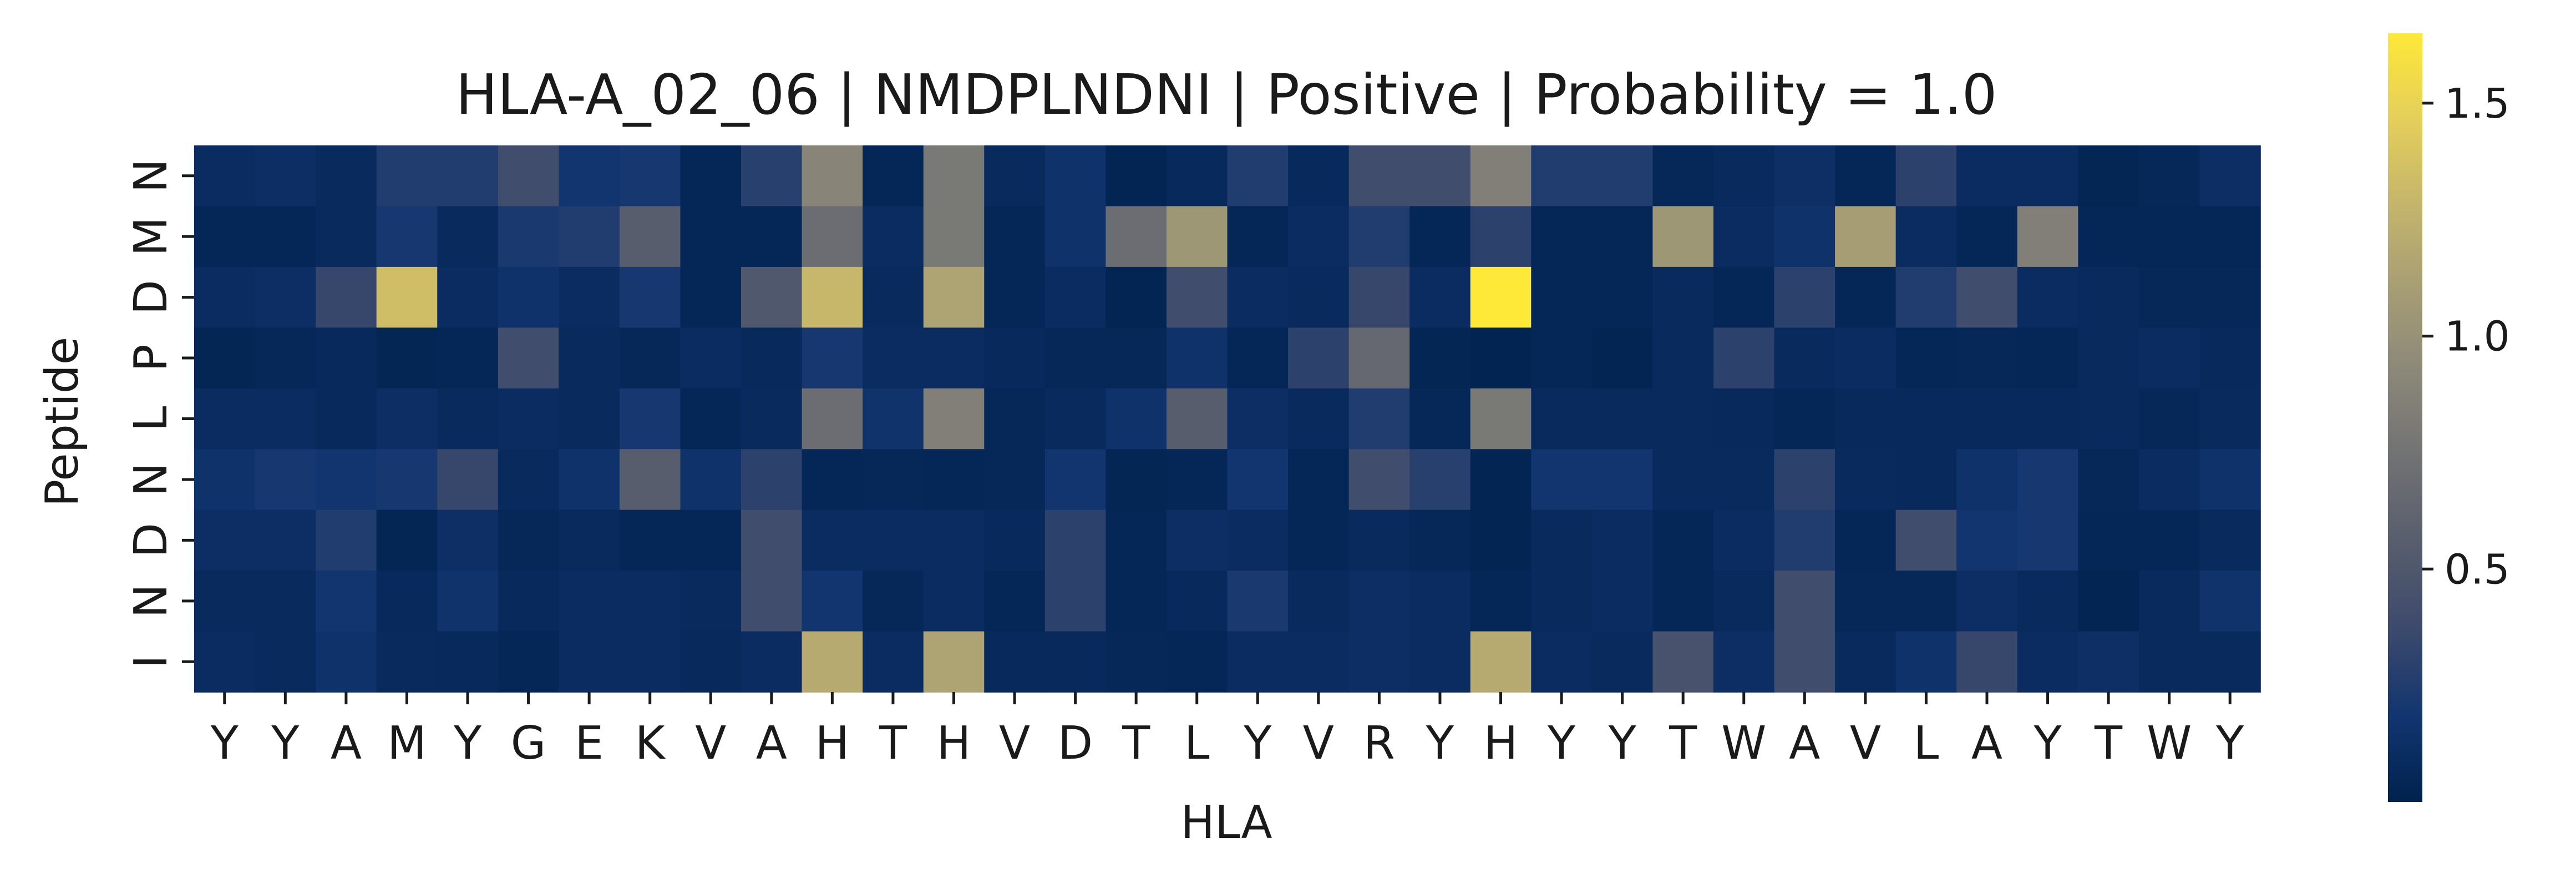  What do you see at coordinates (2477, 569) in the screenshot?
I see `colorbar-tick-label: 0.5` at bounding box center [2477, 569].